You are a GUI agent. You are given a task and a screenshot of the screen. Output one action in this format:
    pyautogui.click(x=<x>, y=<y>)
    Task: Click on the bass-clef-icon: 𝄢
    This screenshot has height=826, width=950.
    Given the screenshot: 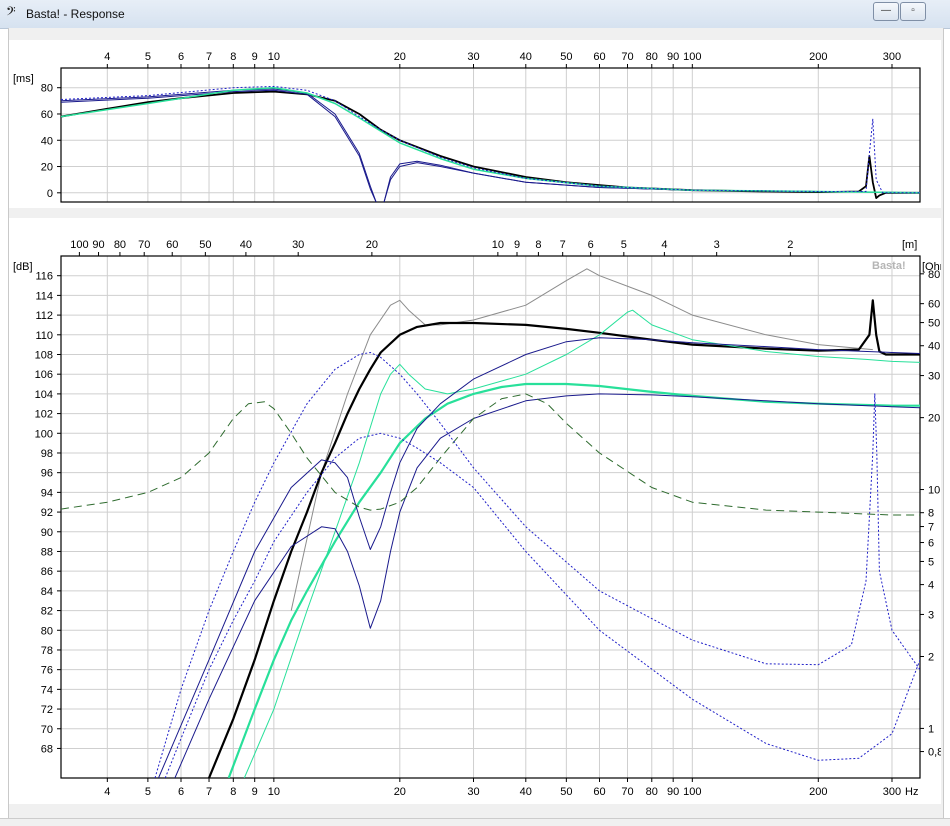 What is the action you would take?
    pyautogui.click(x=11, y=13)
    